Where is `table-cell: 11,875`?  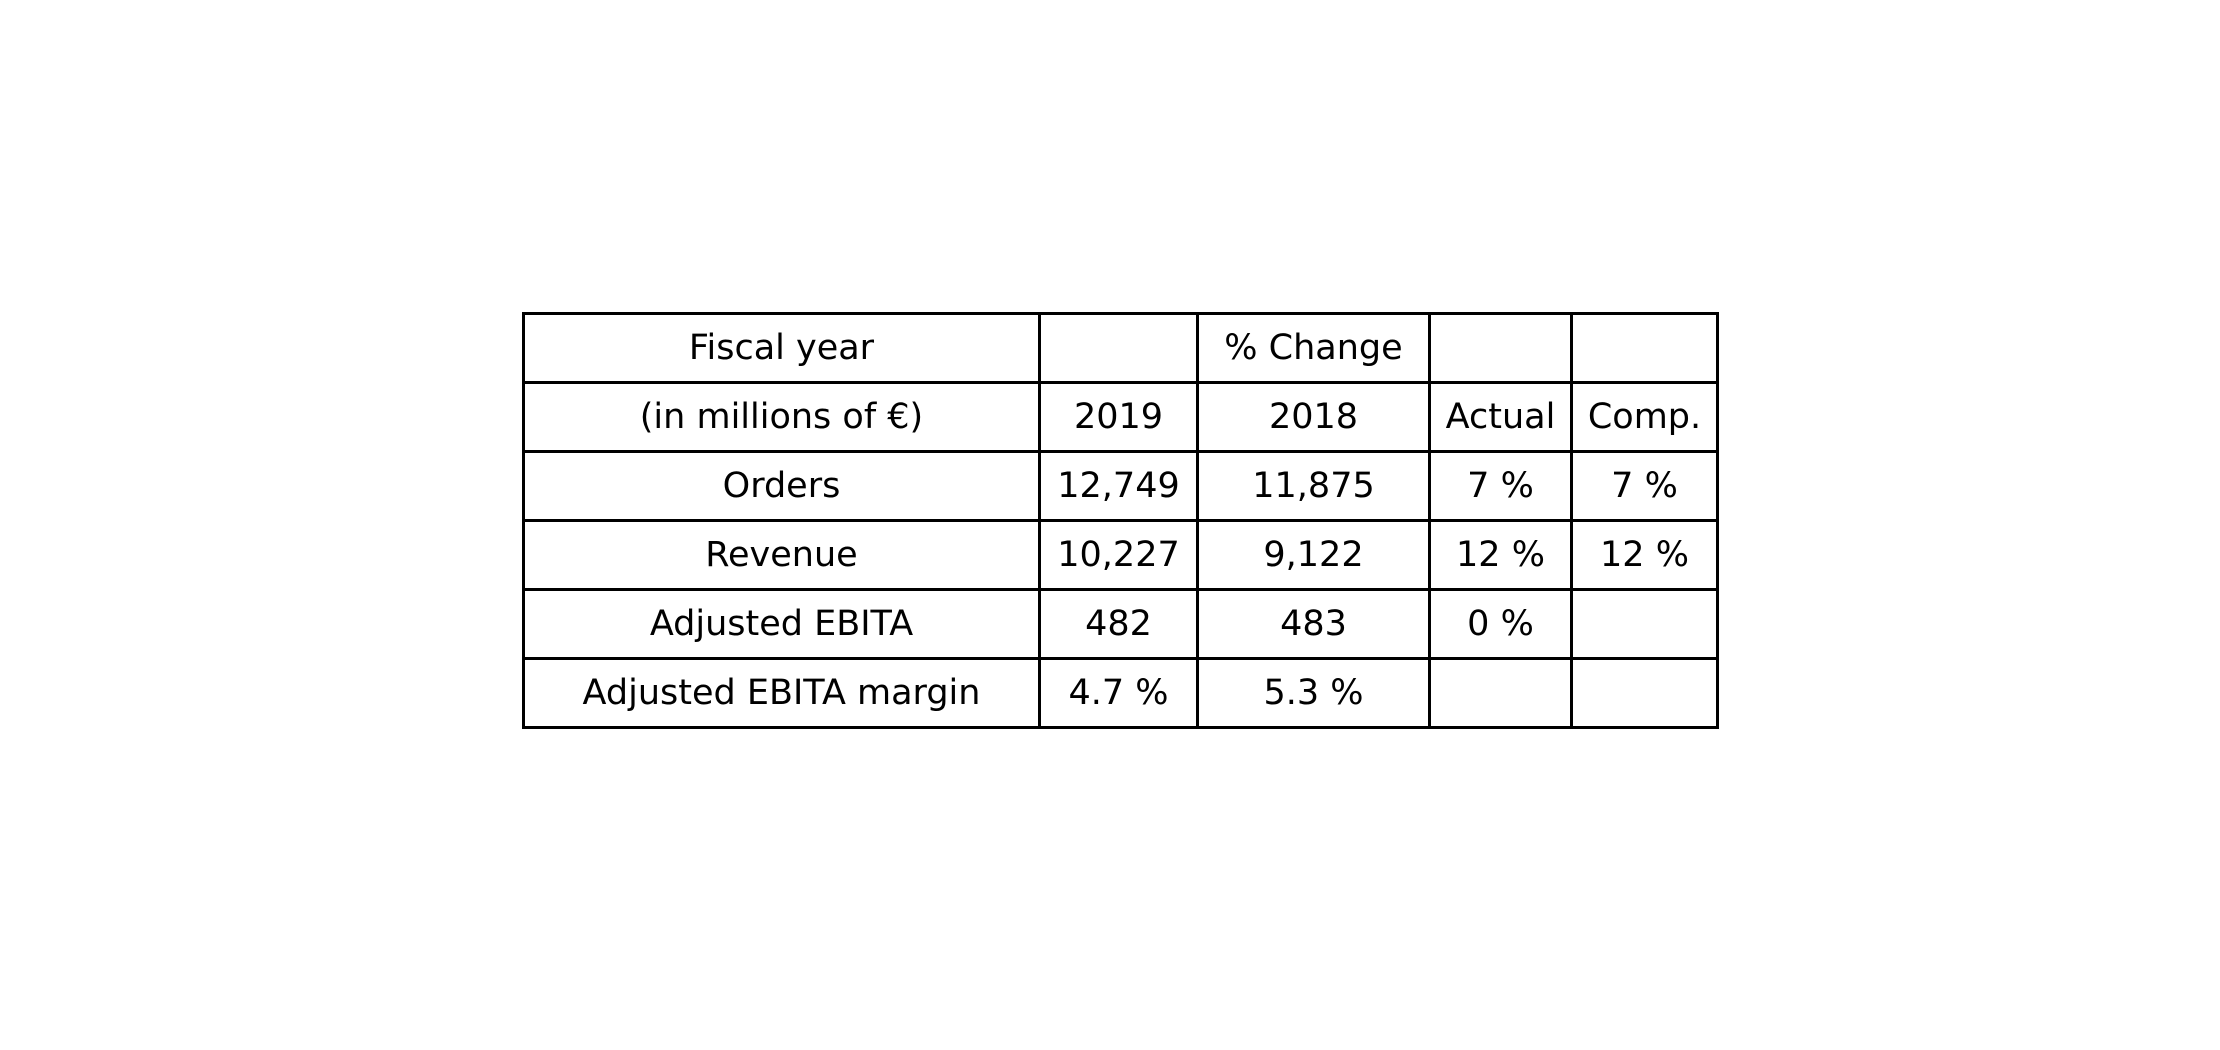 table-cell: 11,875 is located at coordinates (1313, 486).